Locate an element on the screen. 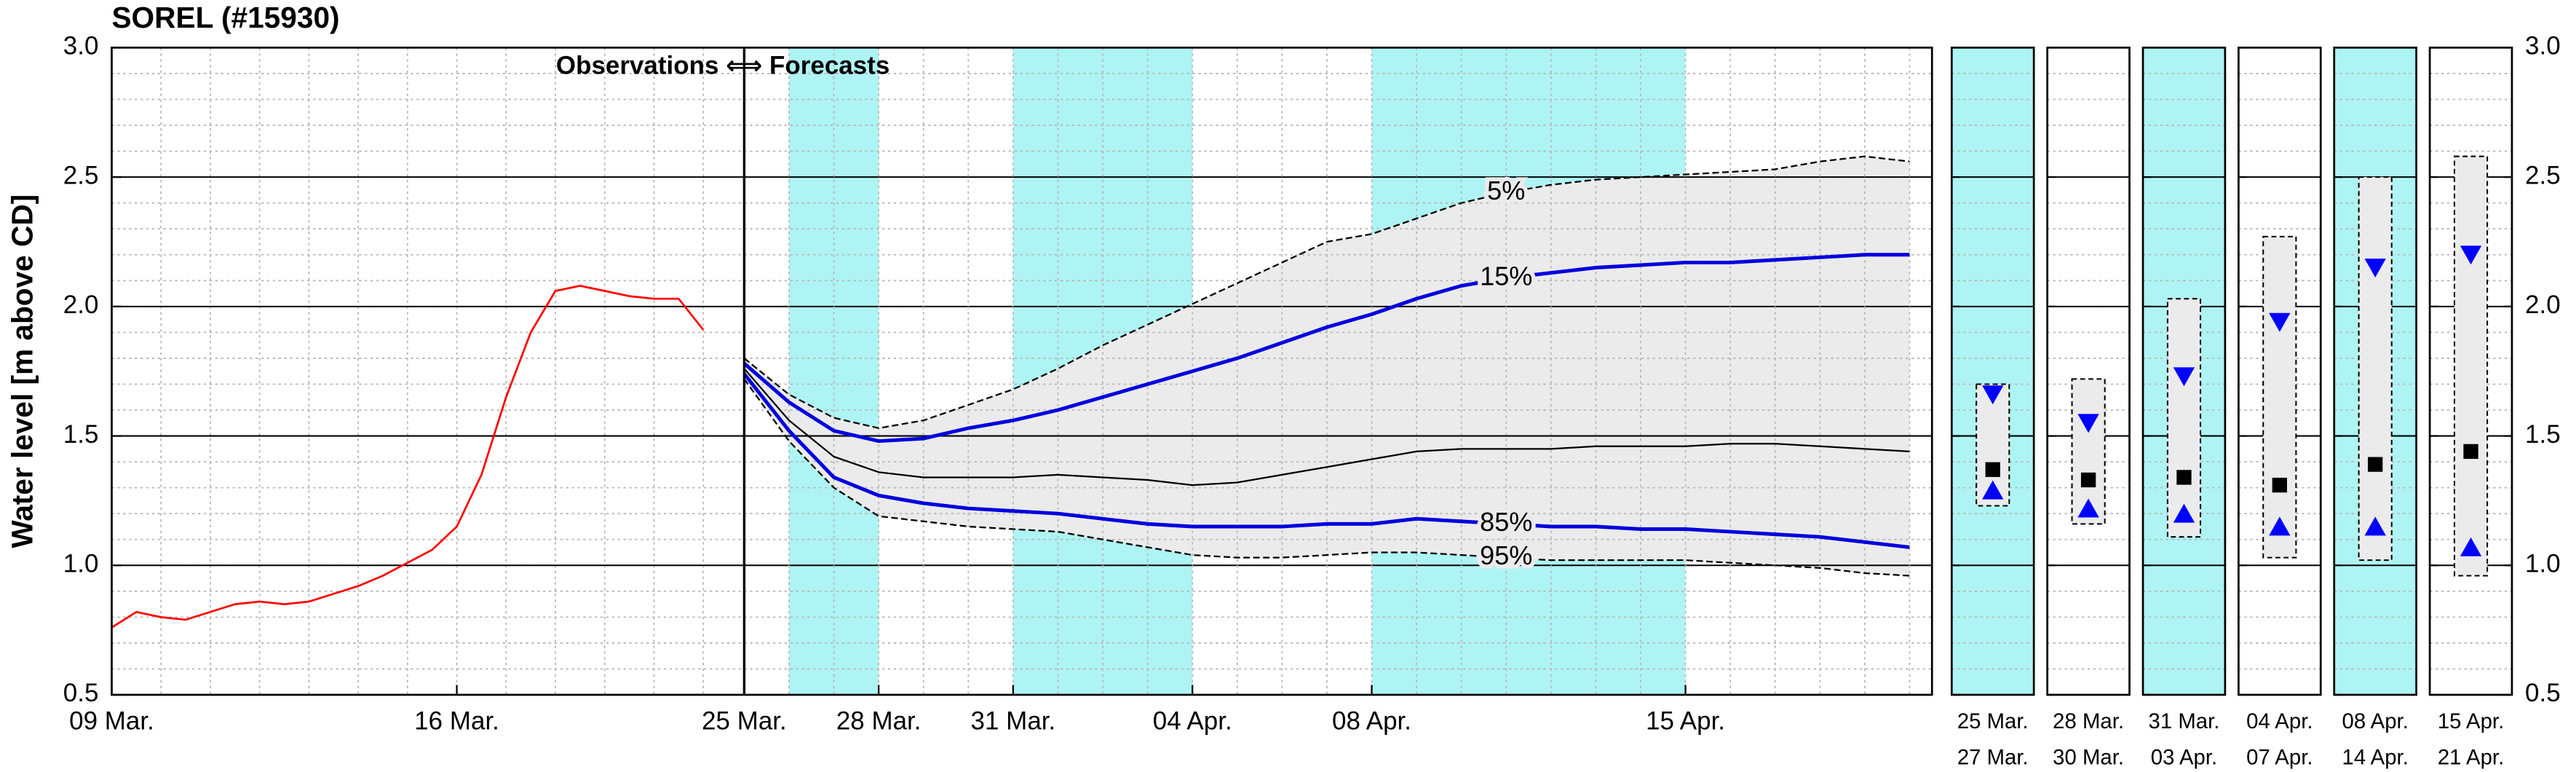  x-tick-label: 16 Mar. is located at coordinates (456, 721).